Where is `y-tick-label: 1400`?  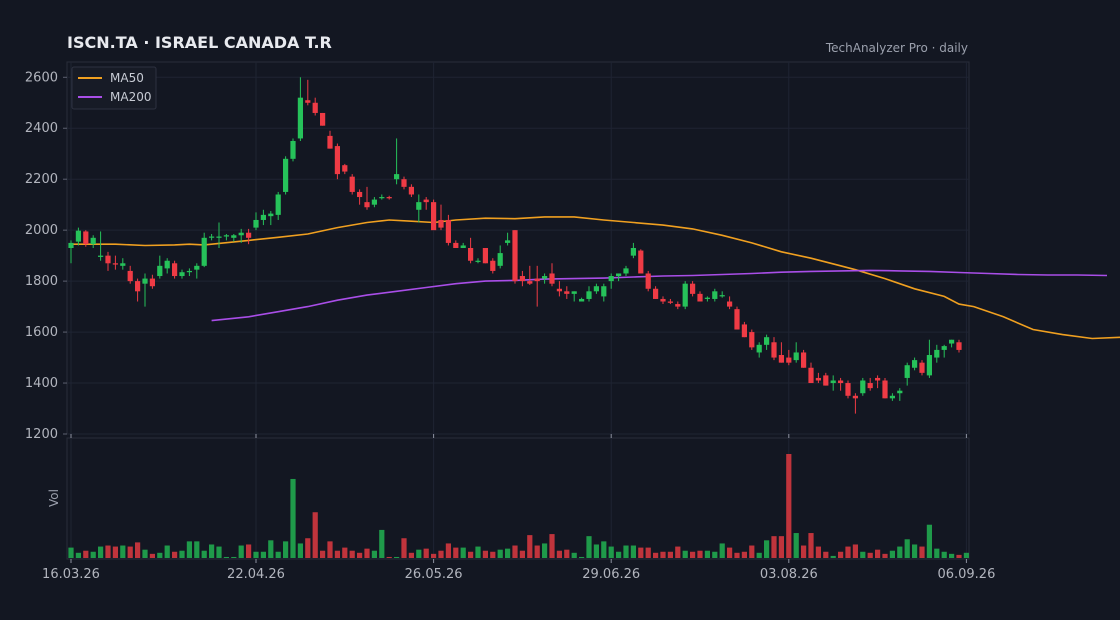
y-tick-label: 1400 is located at coordinates (41, 383).